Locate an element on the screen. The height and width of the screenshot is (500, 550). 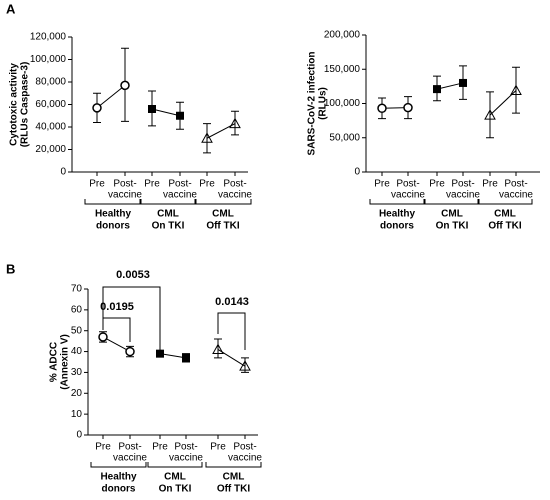
y-axis-label: Cytotoxic activity is located at coordinates (14, 104).